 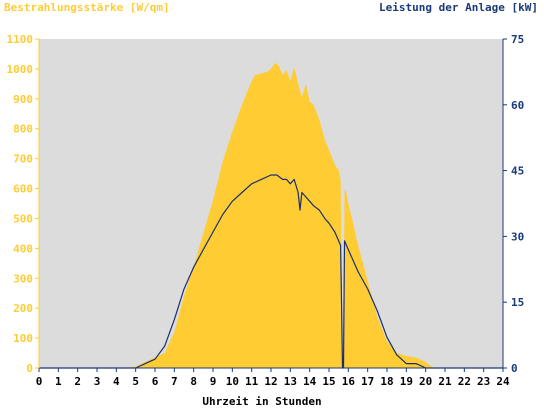 What do you see at coordinates (517, 105) in the screenshot?
I see `y-right-tick-label: 60` at bounding box center [517, 105].